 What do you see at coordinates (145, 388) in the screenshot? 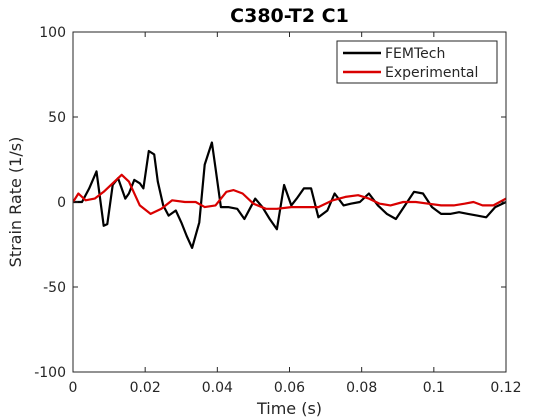
I see `x-tick-label: 0.02` at bounding box center [145, 388].